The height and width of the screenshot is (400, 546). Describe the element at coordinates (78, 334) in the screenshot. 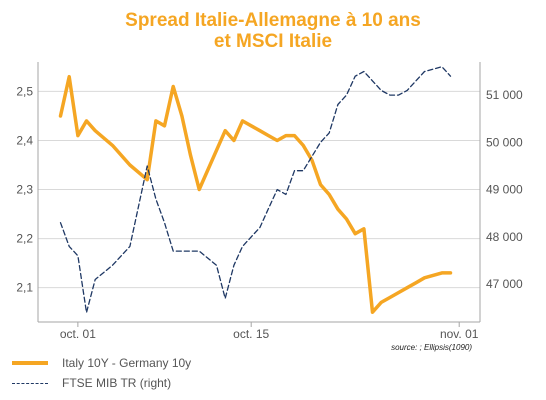

I see `x-tick-label: oct. 01` at that location.